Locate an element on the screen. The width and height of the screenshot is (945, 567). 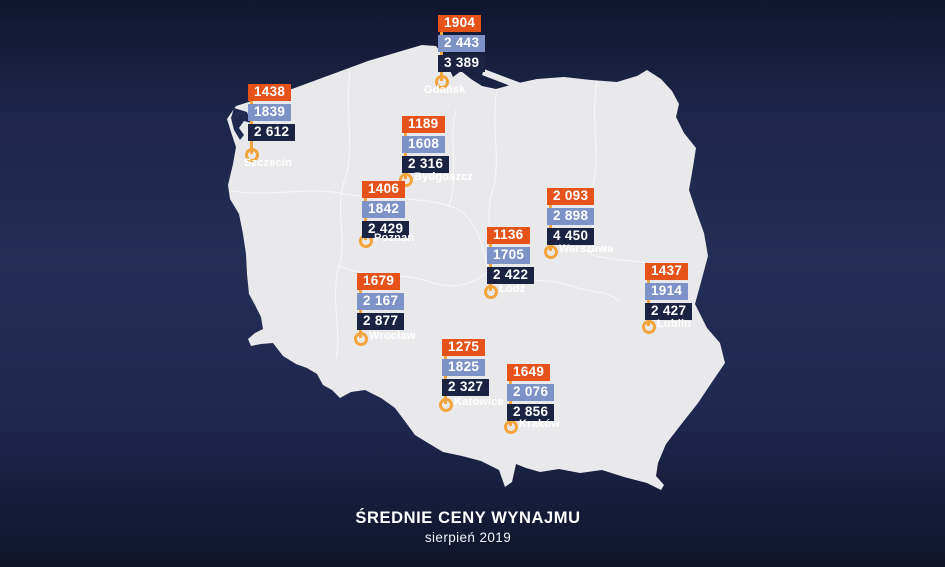
price-tag-orange: 2 093 is located at coordinates (571, 196).